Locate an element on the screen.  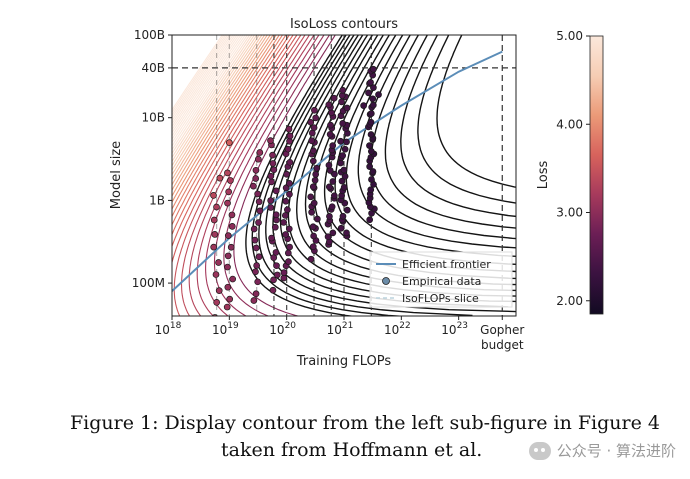
chart-title: IsoLoss contours is located at coordinates (344, 24).